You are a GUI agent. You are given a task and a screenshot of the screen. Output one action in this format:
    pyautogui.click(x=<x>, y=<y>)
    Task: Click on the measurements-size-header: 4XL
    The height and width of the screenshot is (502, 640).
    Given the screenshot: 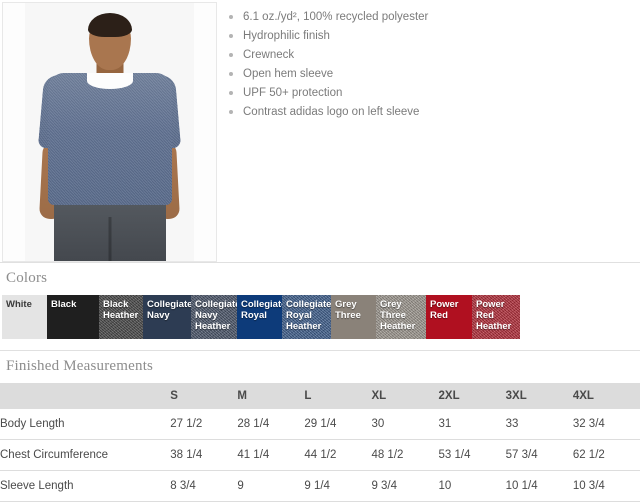 What is the action you would take?
    pyautogui.click(x=606, y=396)
    